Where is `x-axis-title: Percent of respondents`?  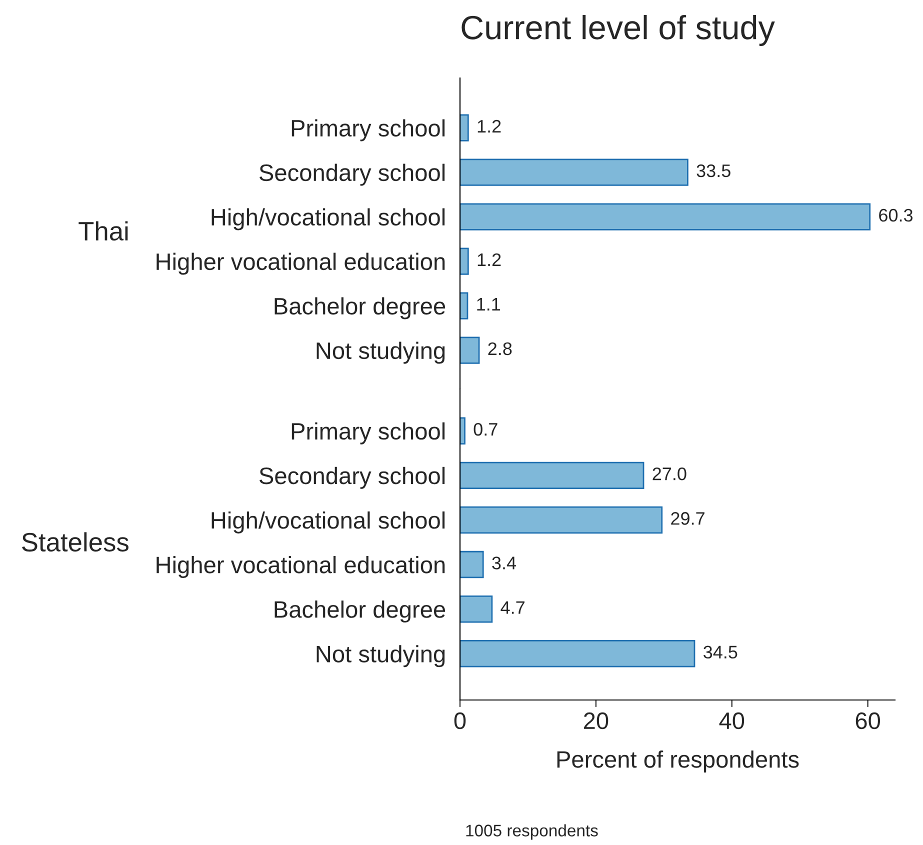 x-axis-title: Percent of respondents is located at coordinates (678, 761).